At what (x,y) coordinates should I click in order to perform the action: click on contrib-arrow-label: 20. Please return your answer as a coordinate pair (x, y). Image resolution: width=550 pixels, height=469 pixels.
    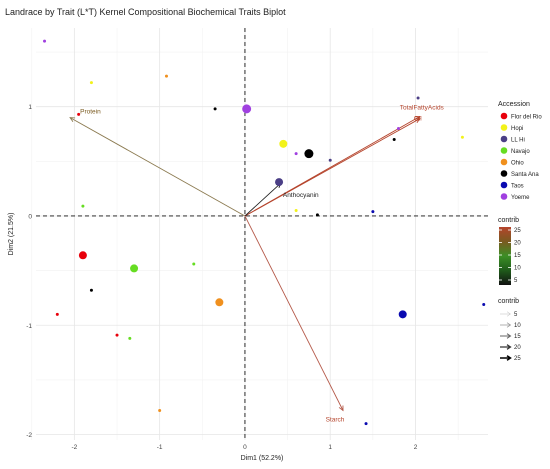
    Looking at the image, I should click on (517, 348).